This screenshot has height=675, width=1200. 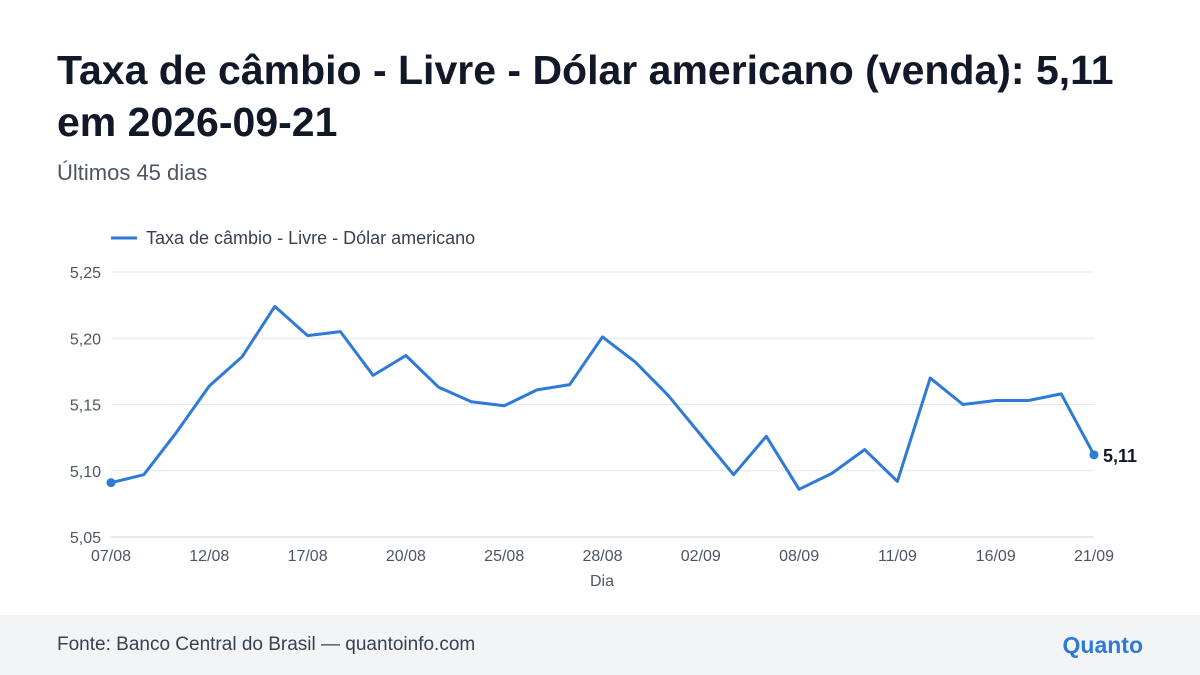 What do you see at coordinates (406, 556) in the screenshot?
I see `x-tick-label: 20/08` at bounding box center [406, 556].